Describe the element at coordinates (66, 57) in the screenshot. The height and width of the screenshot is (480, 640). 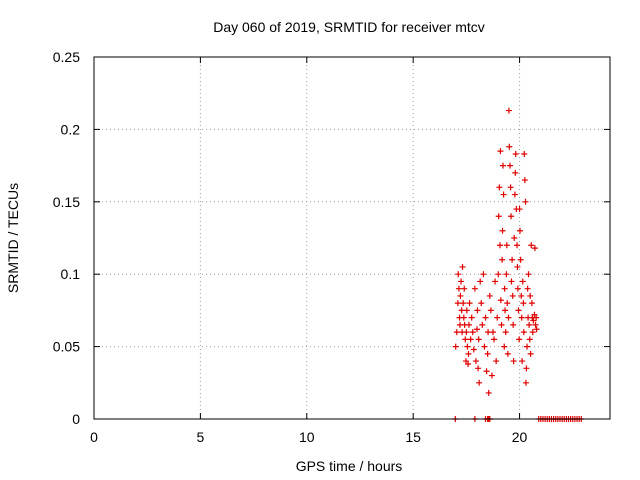
I see `y-tick-label: 0.25` at that location.